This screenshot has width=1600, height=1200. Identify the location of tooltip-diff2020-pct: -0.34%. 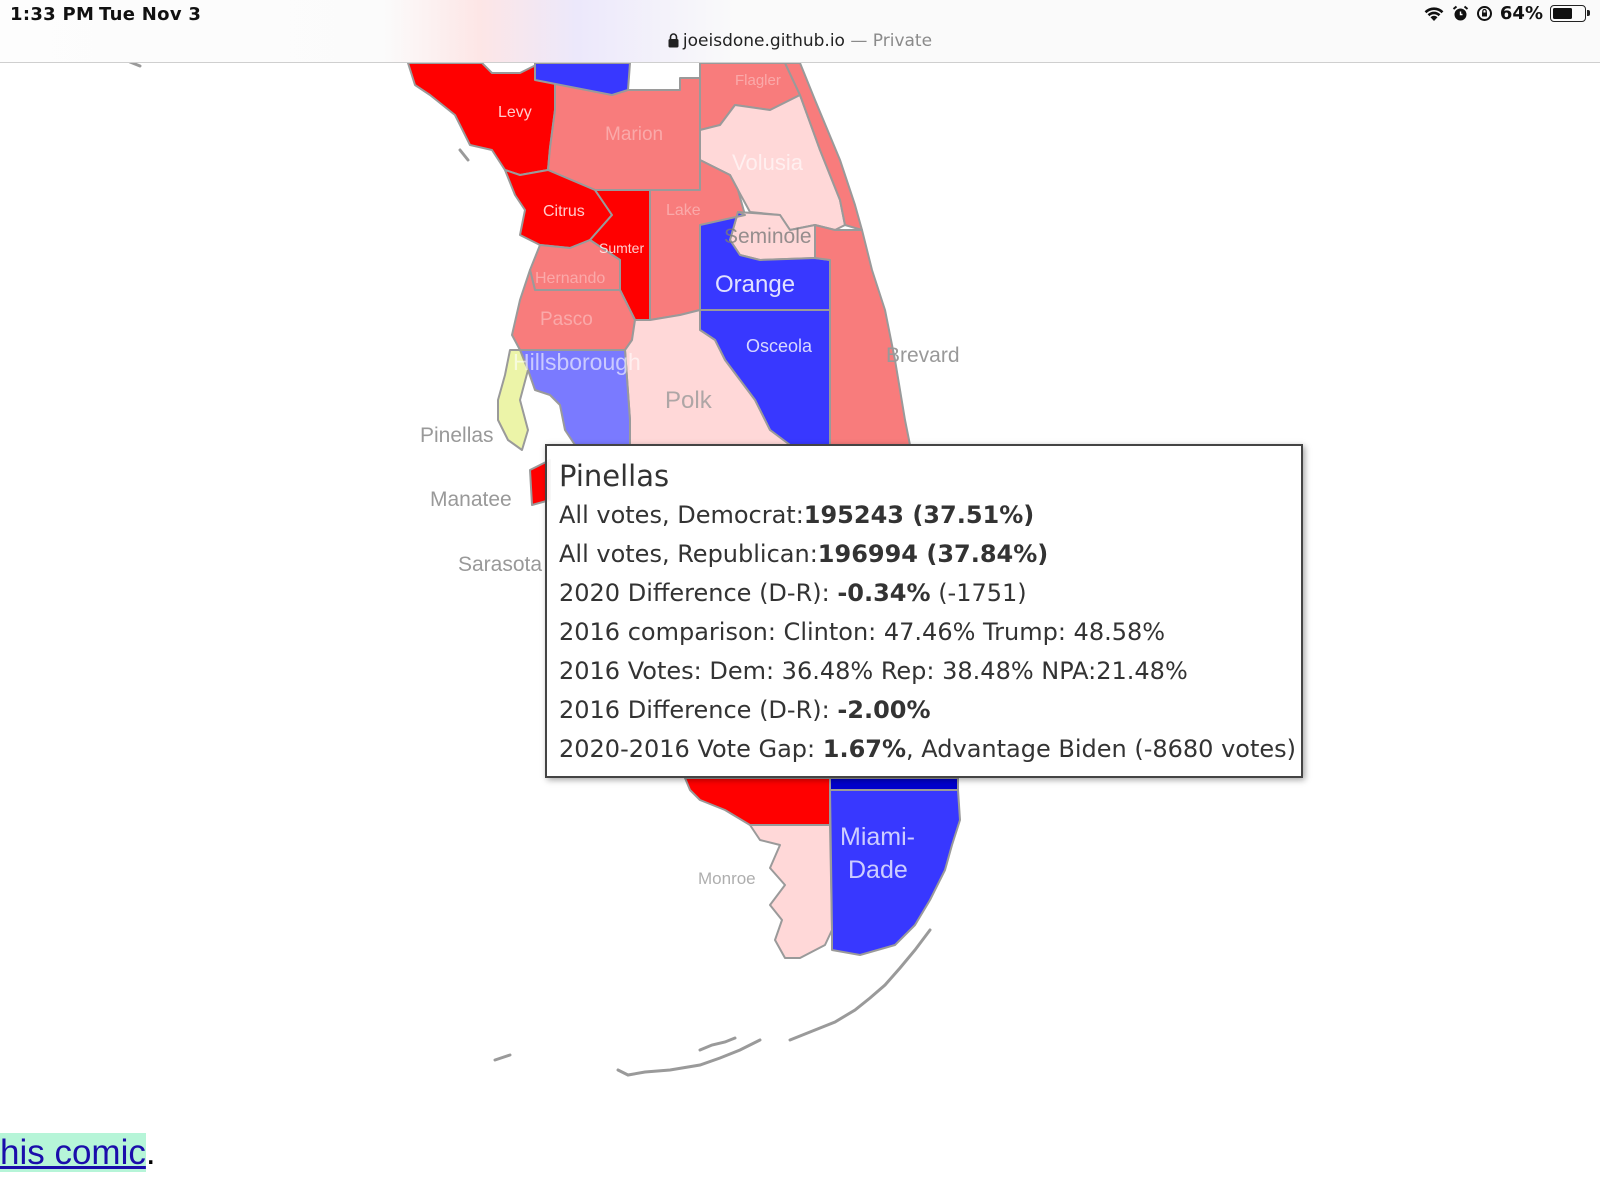
(884, 593).